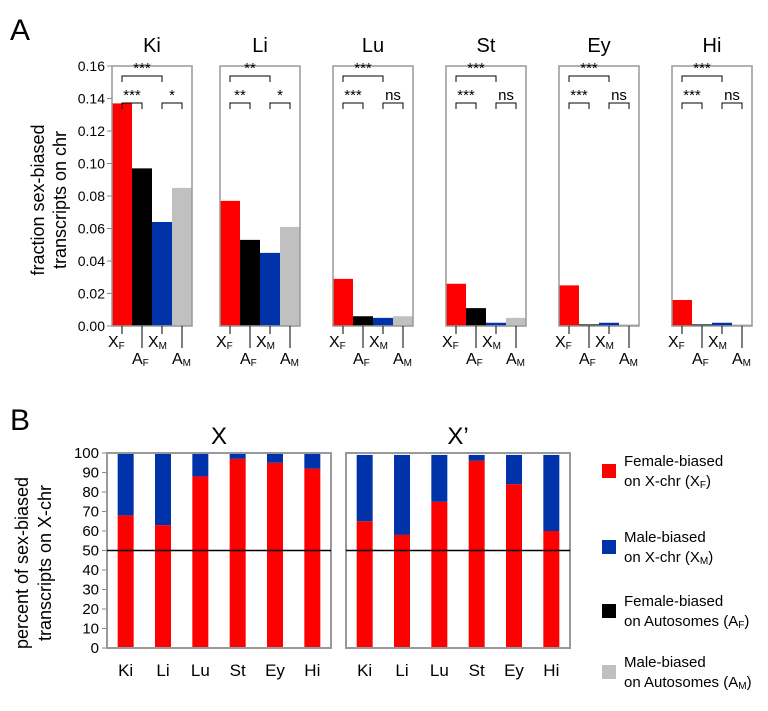 The height and width of the screenshot is (711, 768). What do you see at coordinates (486, 46) in the screenshot?
I see `panel-a-tissue-title: St` at bounding box center [486, 46].